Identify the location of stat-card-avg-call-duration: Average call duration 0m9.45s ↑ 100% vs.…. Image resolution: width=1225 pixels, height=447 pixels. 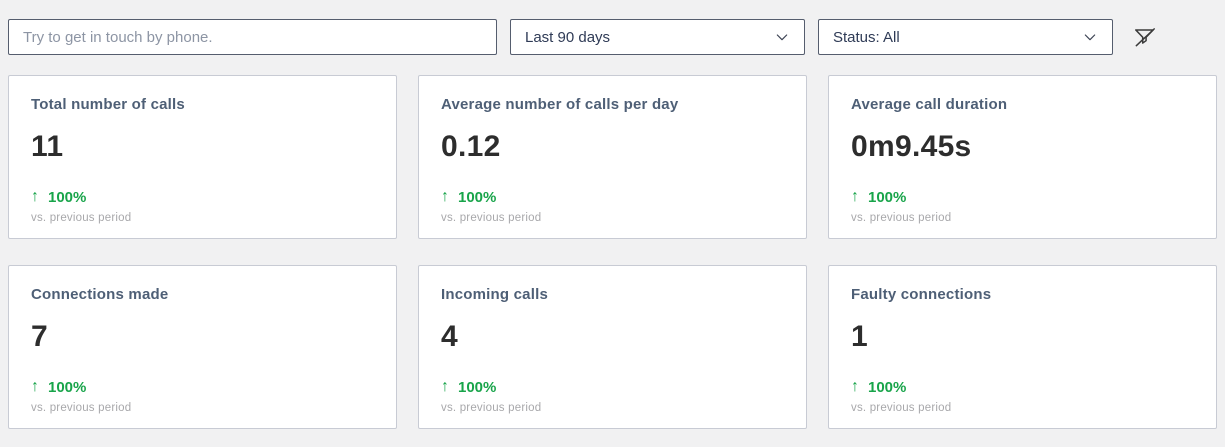
(1022, 157).